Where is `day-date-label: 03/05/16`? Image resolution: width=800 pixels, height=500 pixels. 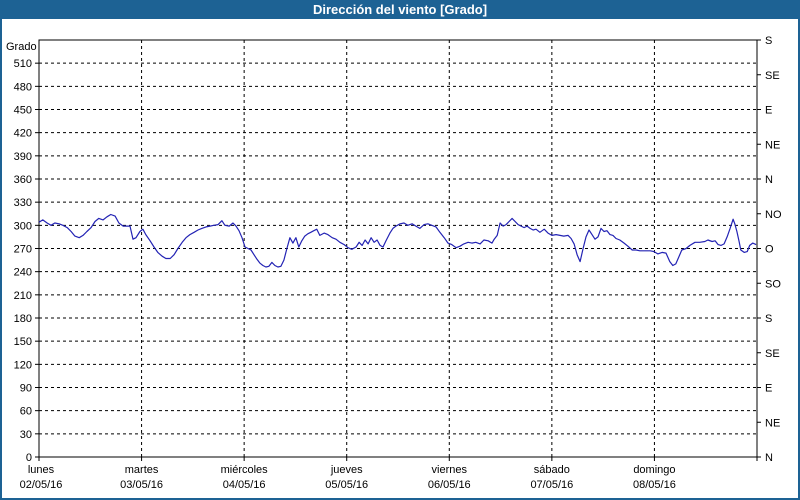 day-date-label: 03/05/16 is located at coordinates (141, 485).